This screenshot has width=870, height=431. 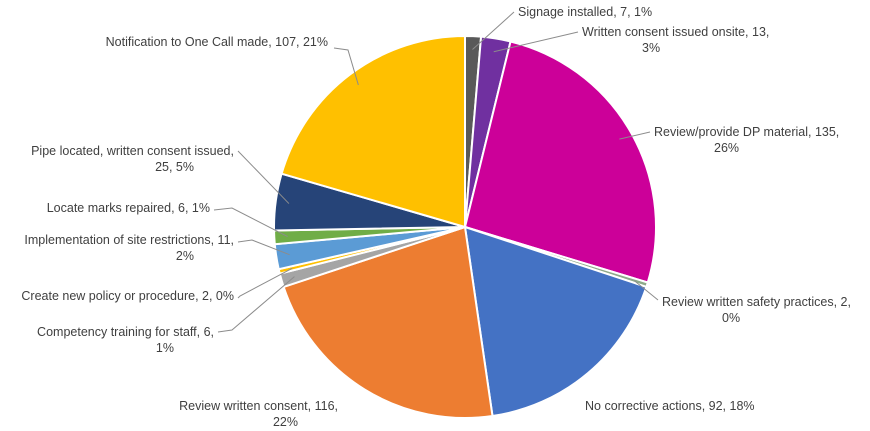 I want to click on label-written-consent-issued-onsite: Written consent issued onsite, 13, 3%, so click(x=675, y=40).